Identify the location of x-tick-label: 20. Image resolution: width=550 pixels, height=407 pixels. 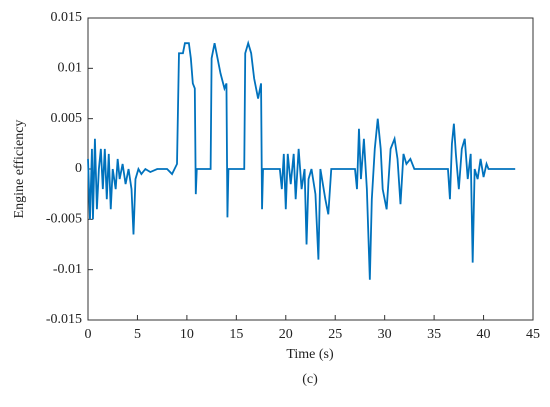
(286, 334).